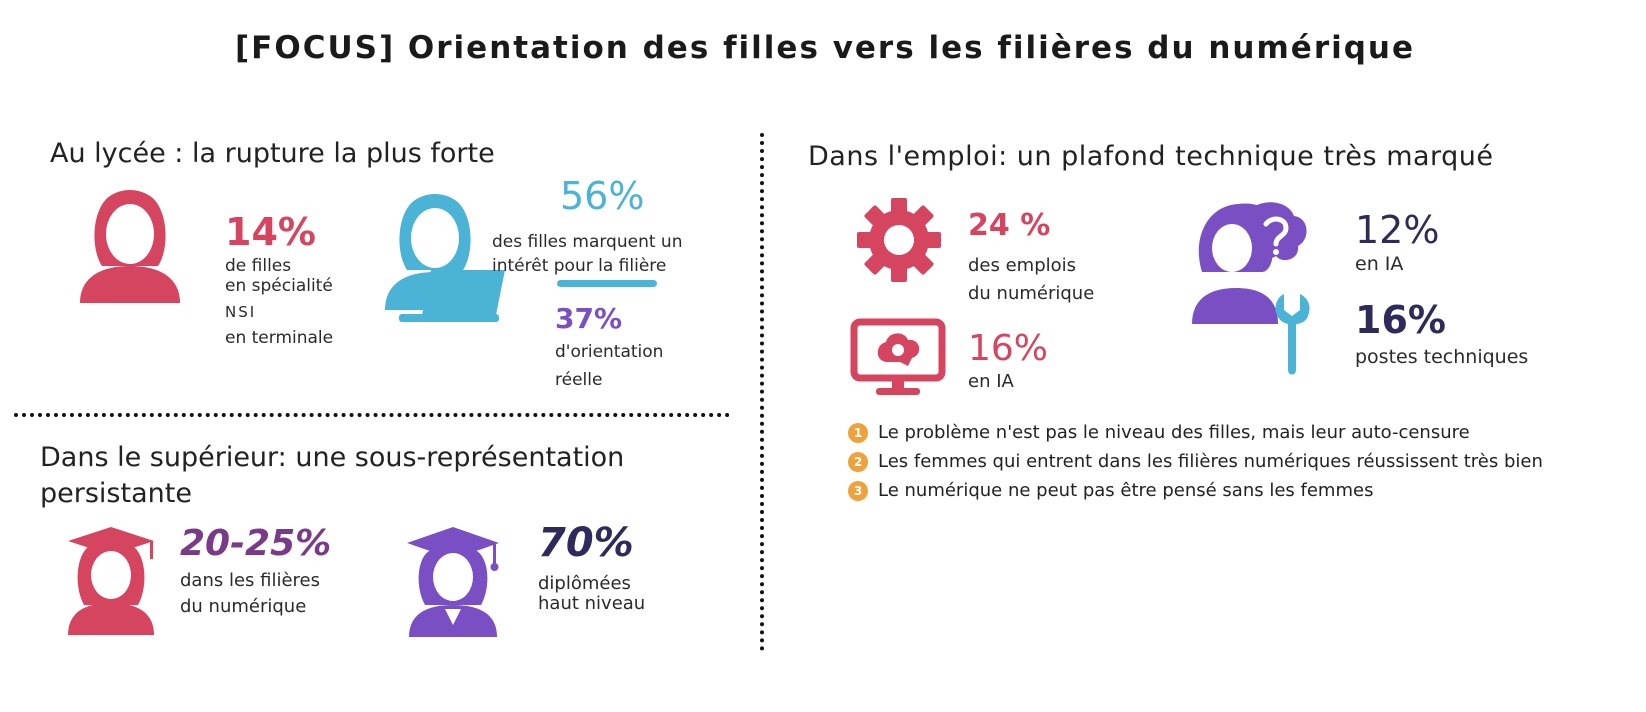 This screenshot has height=712, width=1646. I want to click on emploi-stat1-line1: des emplois, so click(1022, 265).